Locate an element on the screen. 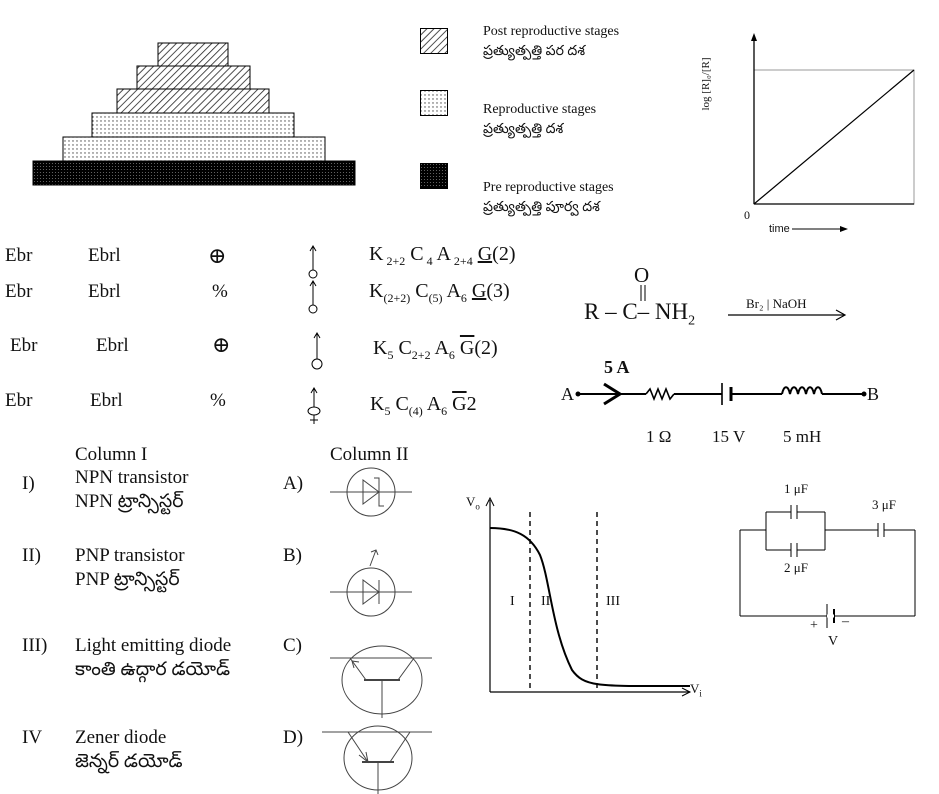 Image resolution: width=939 pixels, height=794 pixels. zener-diode-symbol is located at coordinates (371, 492).